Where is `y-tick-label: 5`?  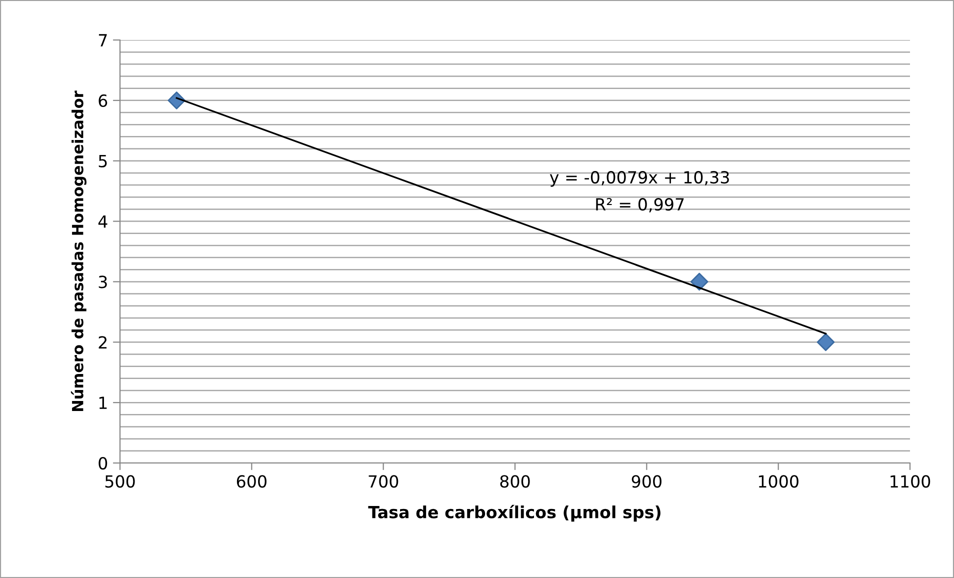
y-tick-label: 5 is located at coordinates (102, 161).